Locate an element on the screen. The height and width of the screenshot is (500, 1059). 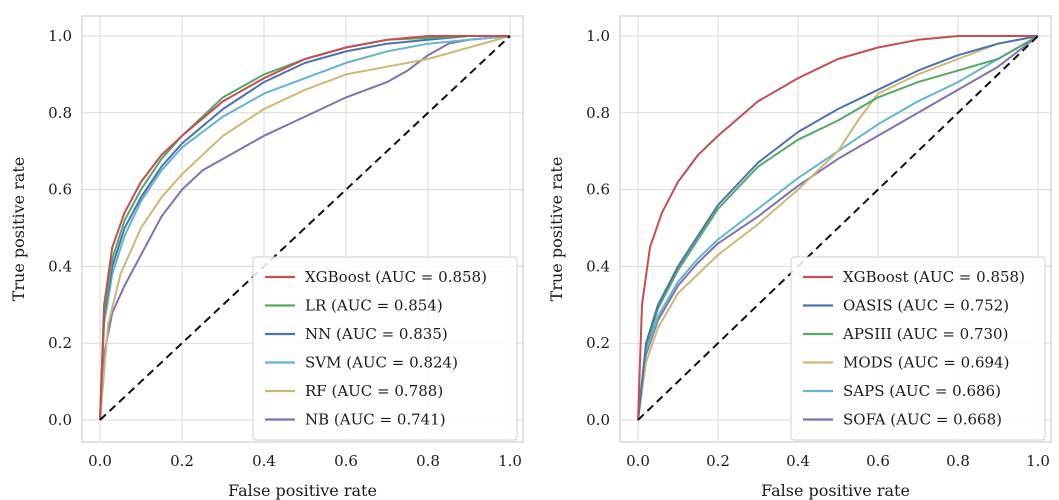
legend-entry-label: OASIS (AUC = 0.752) is located at coordinates (926, 306).